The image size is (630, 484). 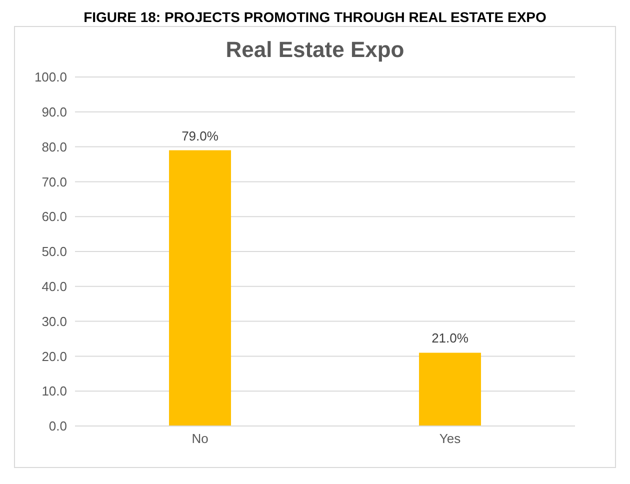 I want to click on y-tick-label: 40.0, so click(x=54, y=286).